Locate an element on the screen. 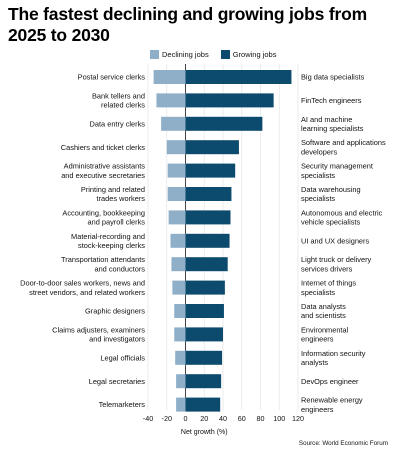  label-growing-job: UI and UX designers is located at coordinates (335, 240).